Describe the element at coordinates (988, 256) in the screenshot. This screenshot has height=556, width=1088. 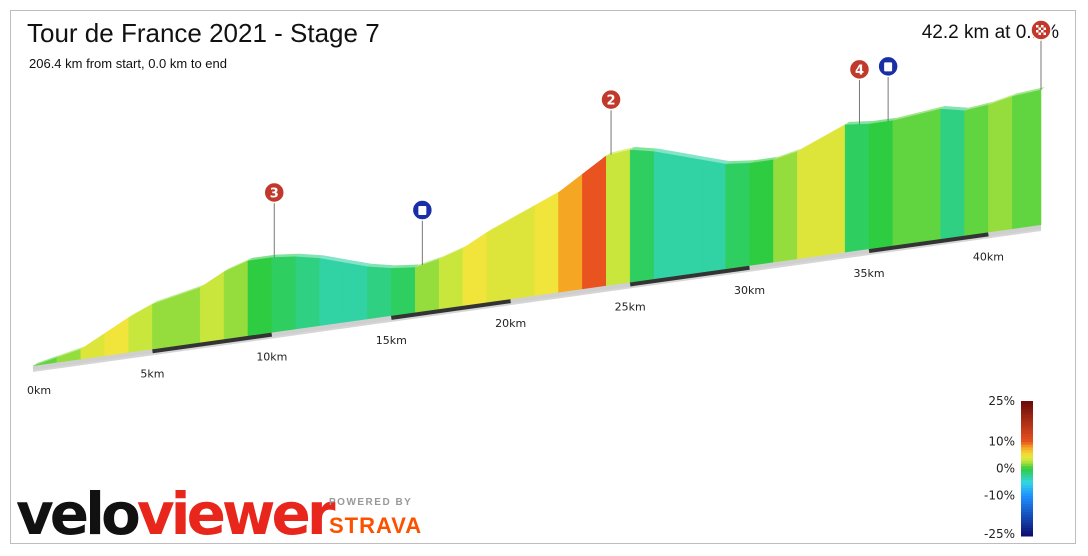
I see `x-tick-label: 40km` at that location.